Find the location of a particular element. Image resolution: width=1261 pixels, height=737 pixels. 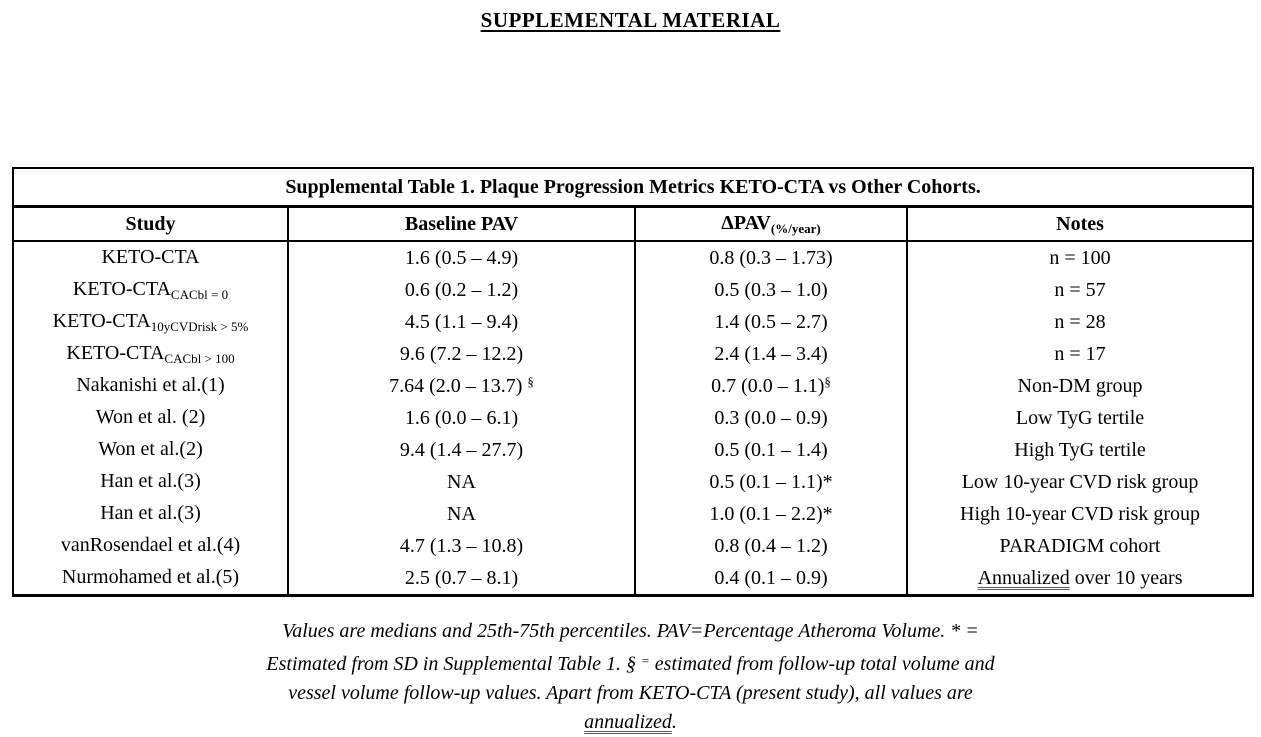

footnote-line: annualized. is located at coordinates (630, 722).